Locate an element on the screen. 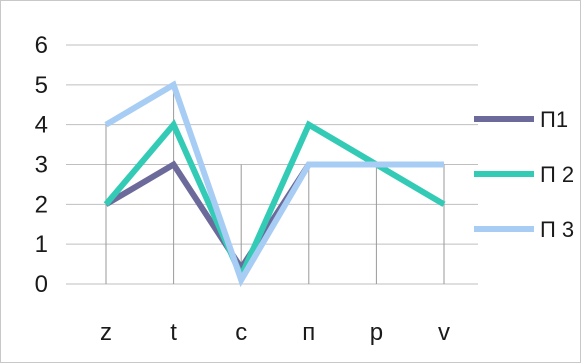 The width and height of the screenshot is (581, 363). x-tick-label: v is located at coordinates (444, 332).